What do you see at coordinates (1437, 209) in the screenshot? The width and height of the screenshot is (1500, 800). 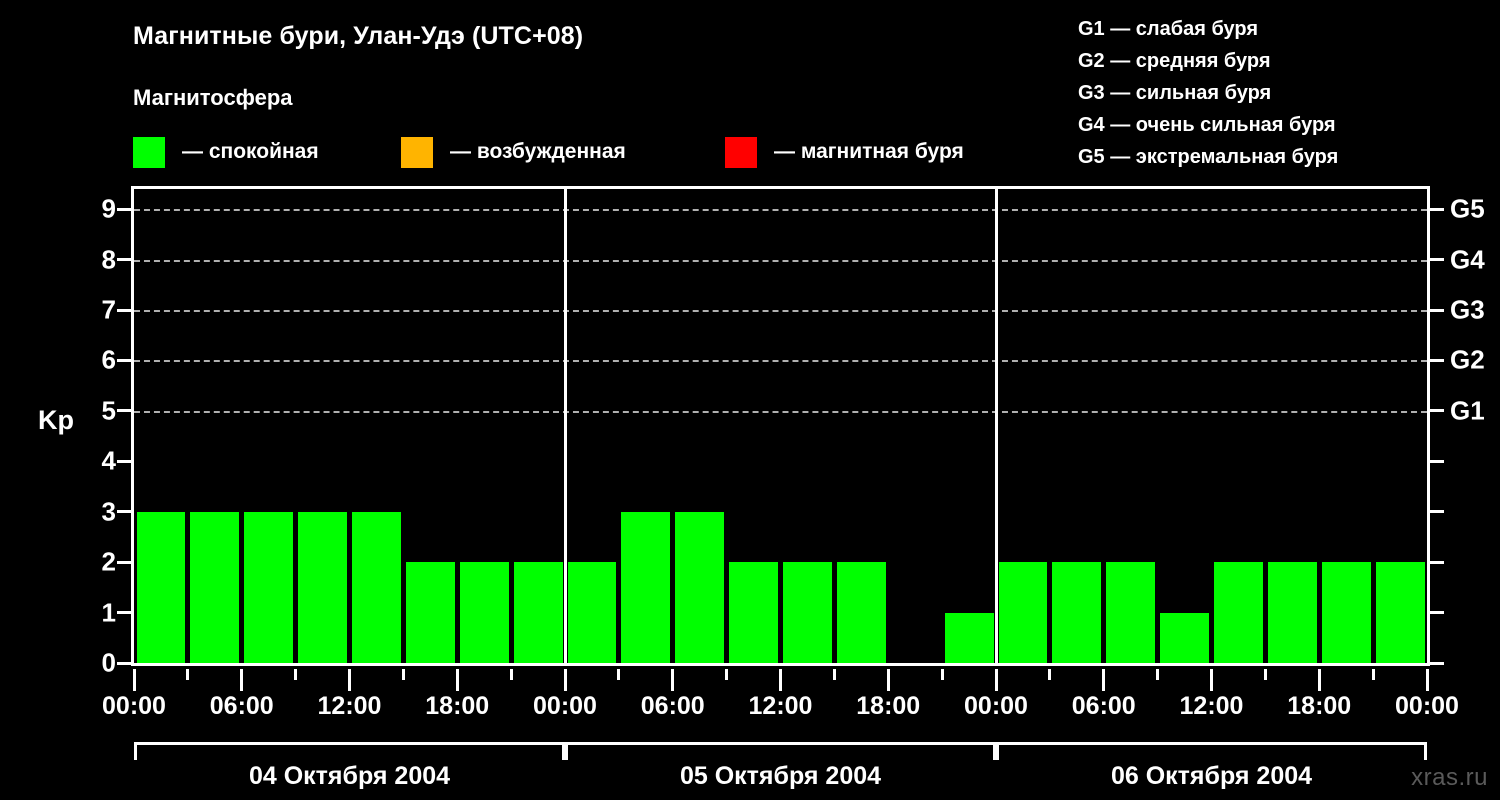 I see `right-axis-tick-G5` at bounding box center [1437, 209].